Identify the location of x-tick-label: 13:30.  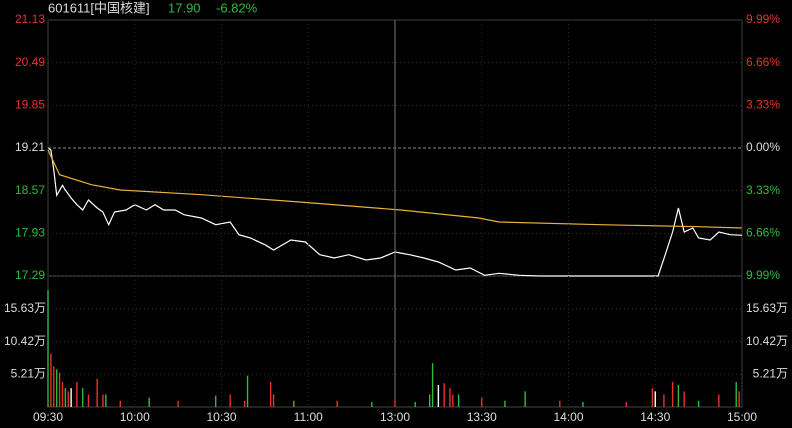
(482, 417).